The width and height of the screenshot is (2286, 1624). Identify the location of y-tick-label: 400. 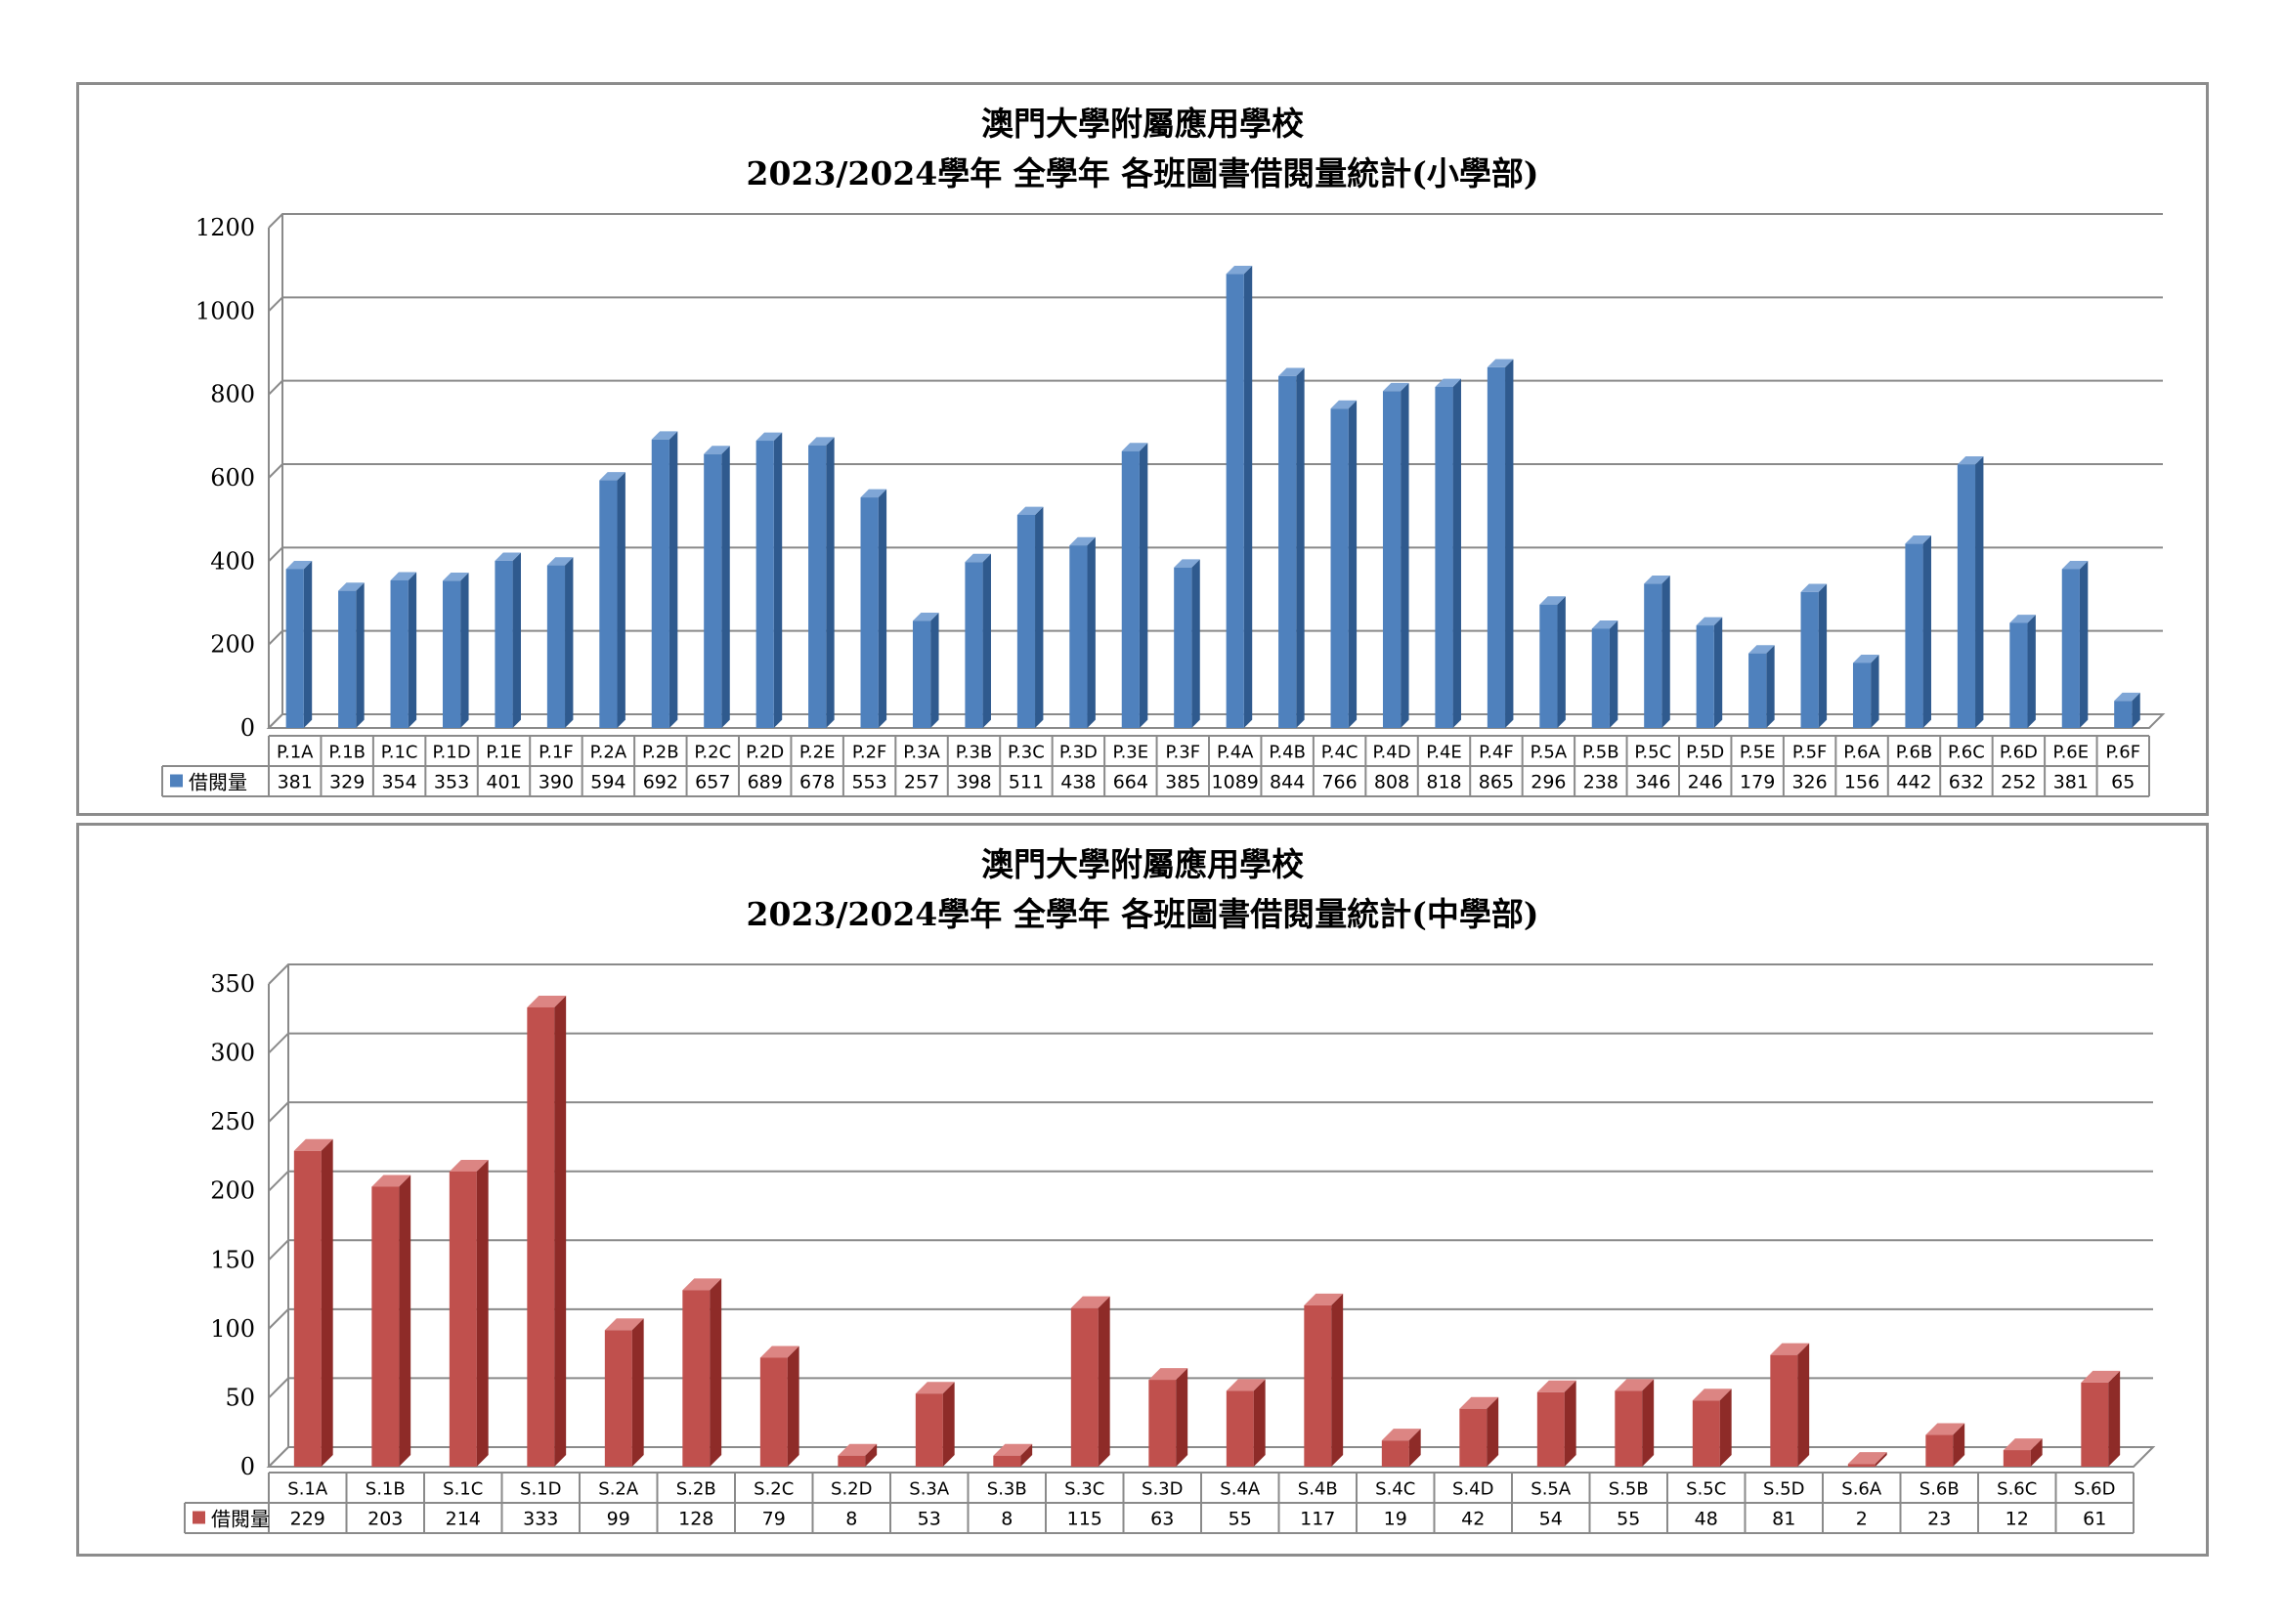
(232, 561).